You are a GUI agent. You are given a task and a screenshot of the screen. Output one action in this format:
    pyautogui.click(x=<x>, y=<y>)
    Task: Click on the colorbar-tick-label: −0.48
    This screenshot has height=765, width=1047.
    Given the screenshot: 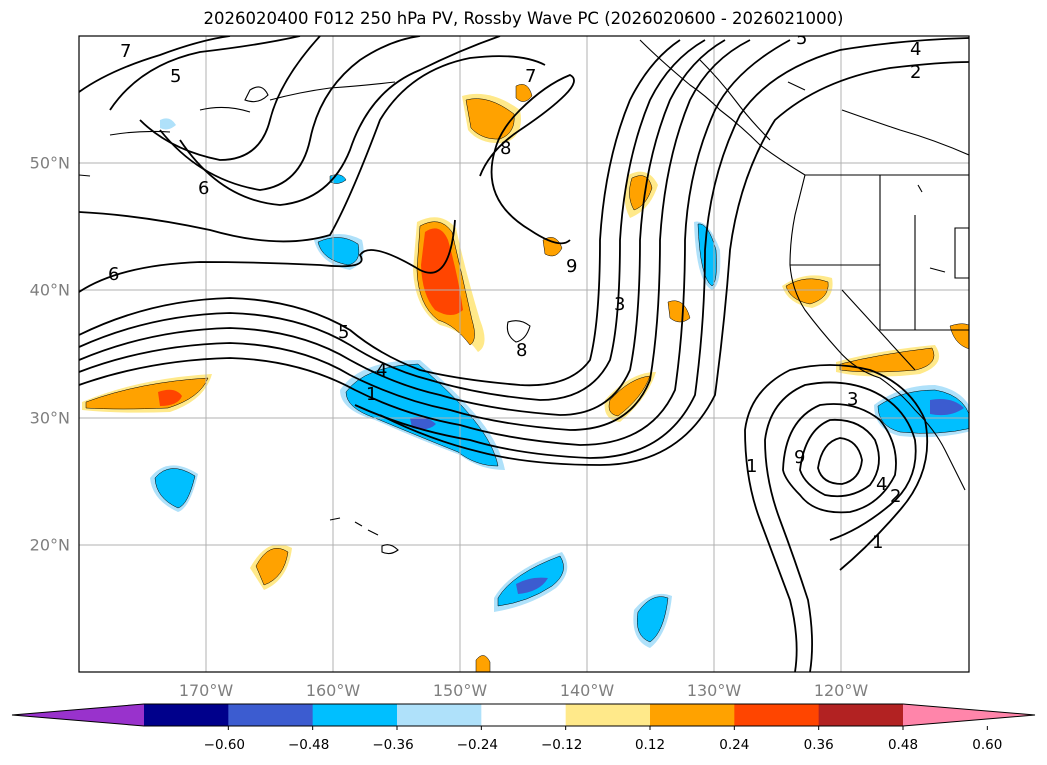 What is the action you would take?
    pyautogui.click(x=308, y=745)
    